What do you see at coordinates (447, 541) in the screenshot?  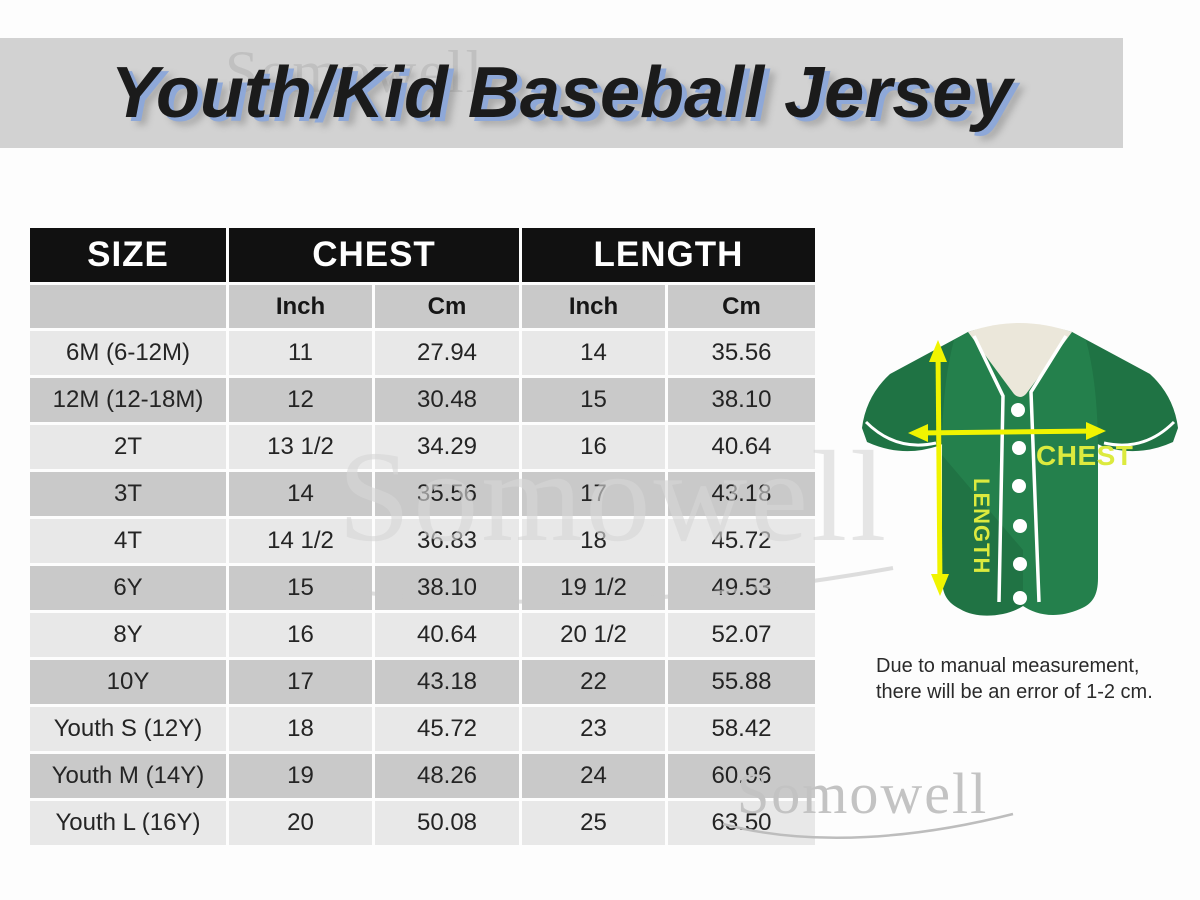 I see `cell-chest-cm: 36.83` at bounding box center [447, 541].